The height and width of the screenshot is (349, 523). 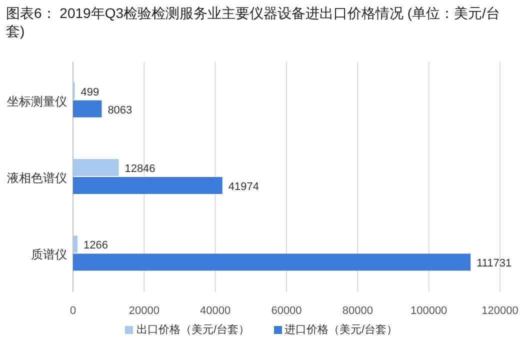 What do you see at coordinates (215, 311) in the screenshot?
I see `x-tick-label: 40000` at bounding box center [215, 311].